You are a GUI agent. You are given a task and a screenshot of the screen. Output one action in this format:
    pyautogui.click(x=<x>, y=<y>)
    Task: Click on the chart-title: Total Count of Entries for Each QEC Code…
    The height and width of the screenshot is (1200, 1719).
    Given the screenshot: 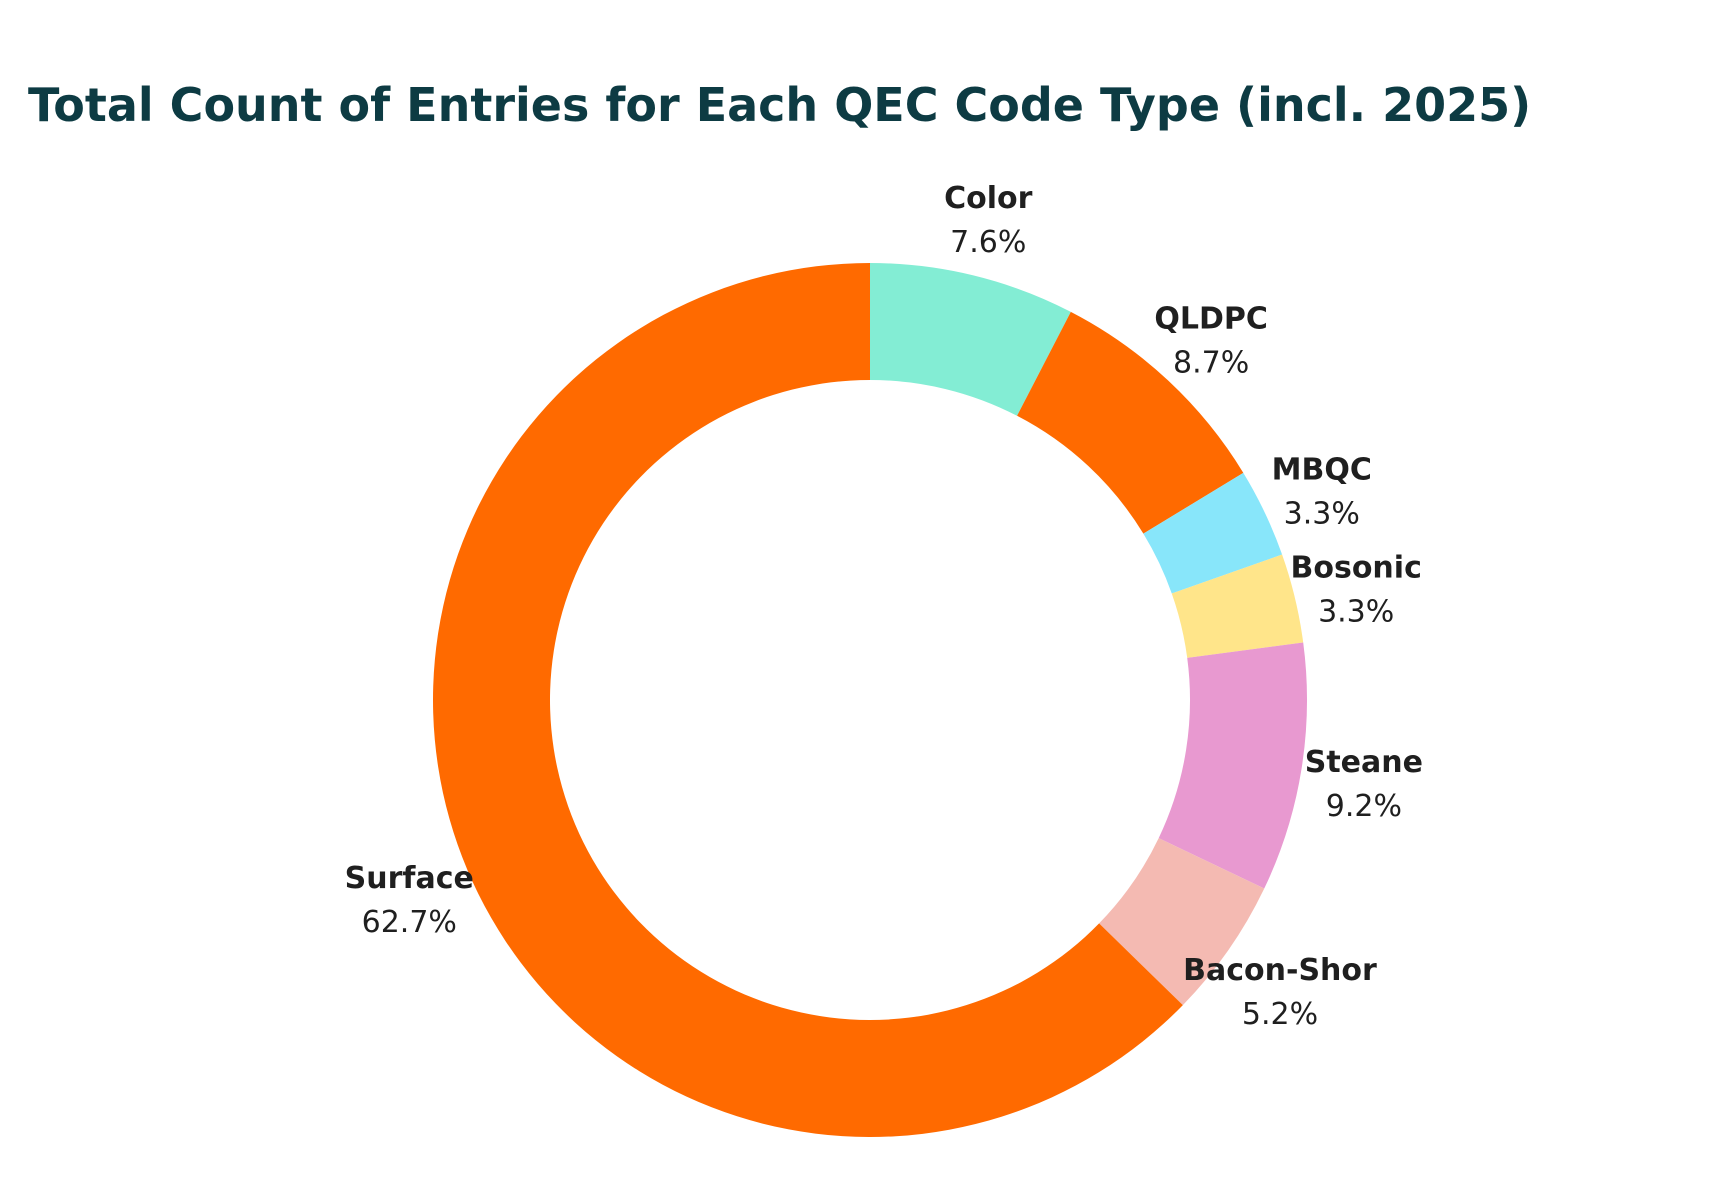 What is the action you would take?
    pyautogui.click(x=780, y=105)
    